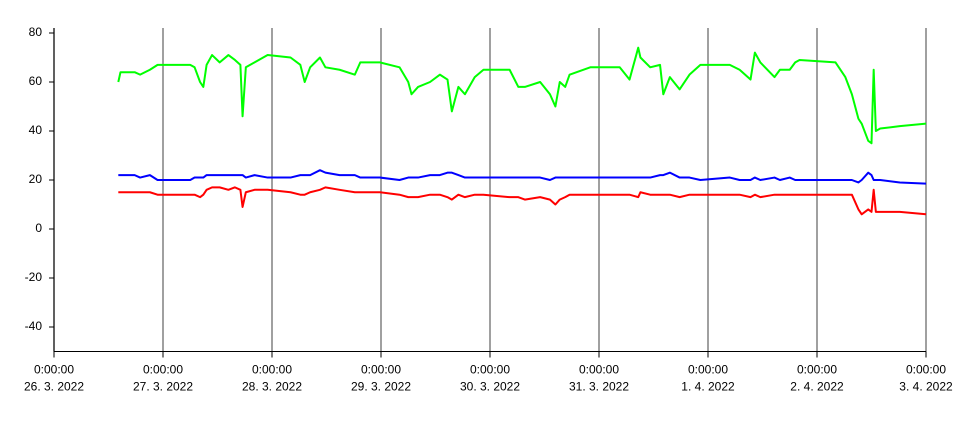 This screenshot has width=974, height=430. I want to click on y-tick-label: 40, so click(36, 130).